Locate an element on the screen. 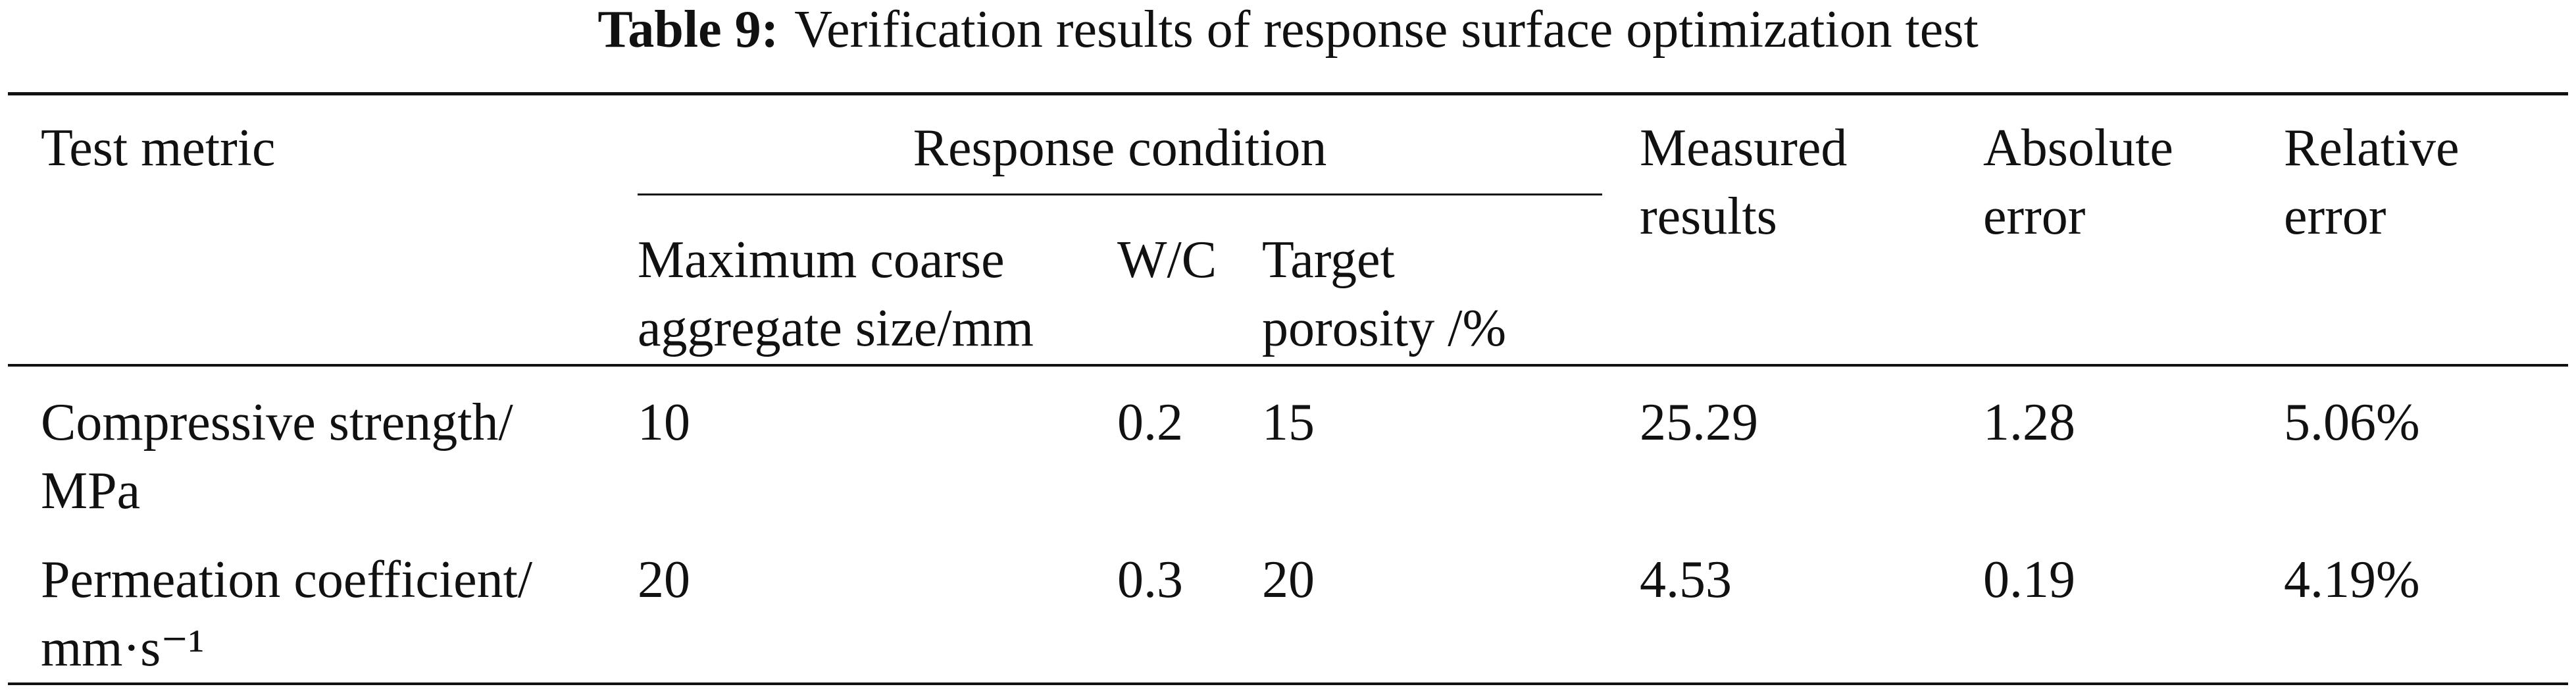 The width and height of the screenshot is (2576, 695). mid-rule is located at coordinates (1288, 366).